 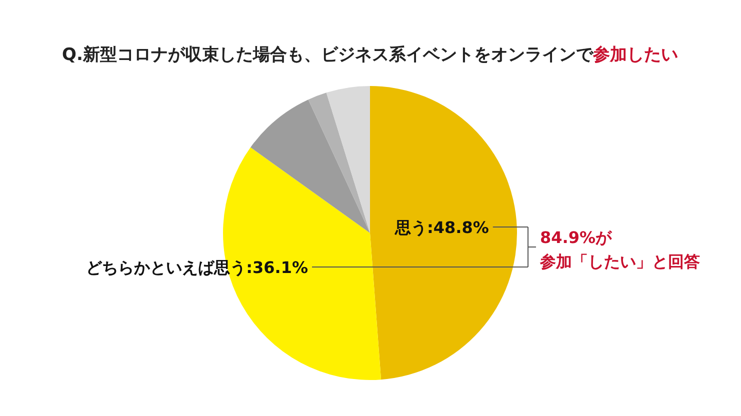 I want to click on slice-label: 思う:48.8%, so click(x=441, y=227).